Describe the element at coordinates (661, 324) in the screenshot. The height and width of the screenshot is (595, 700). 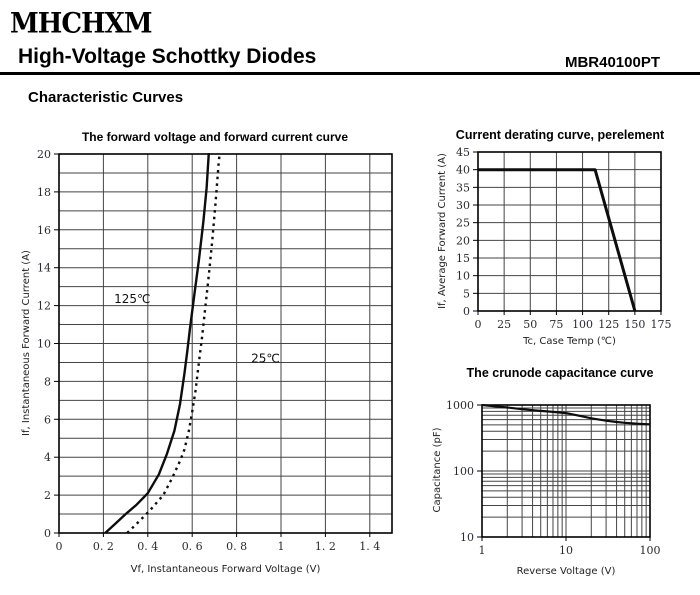
I see `svg-text: 175` at that location.